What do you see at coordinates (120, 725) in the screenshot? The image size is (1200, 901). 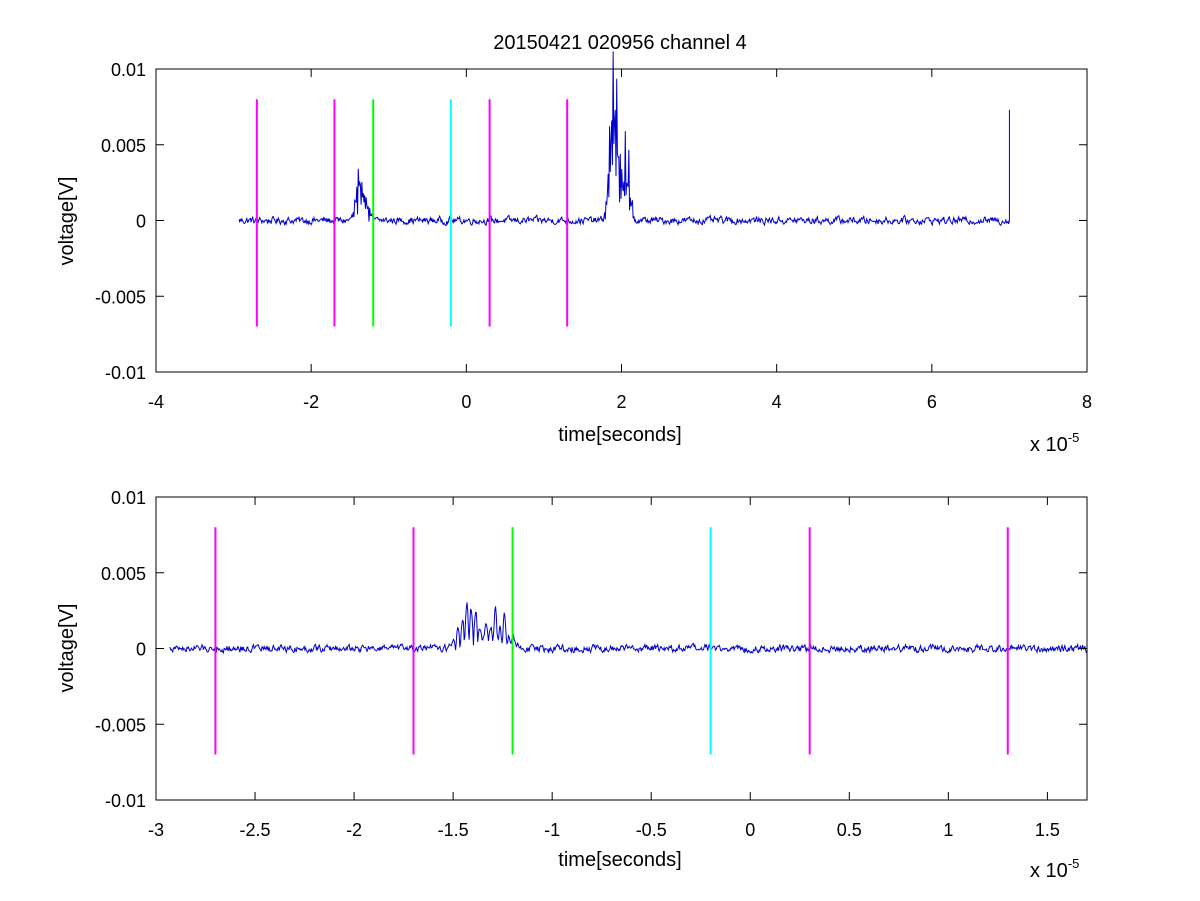 I see `bottom-plot-y-tick-label: -0.005` at bounding box center [120, 725].